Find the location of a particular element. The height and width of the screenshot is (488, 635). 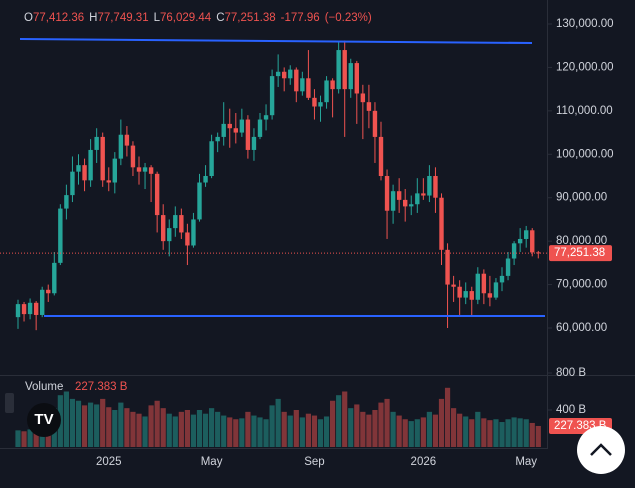

x-tick-label: 2025 is located at coordinates (109, 462).